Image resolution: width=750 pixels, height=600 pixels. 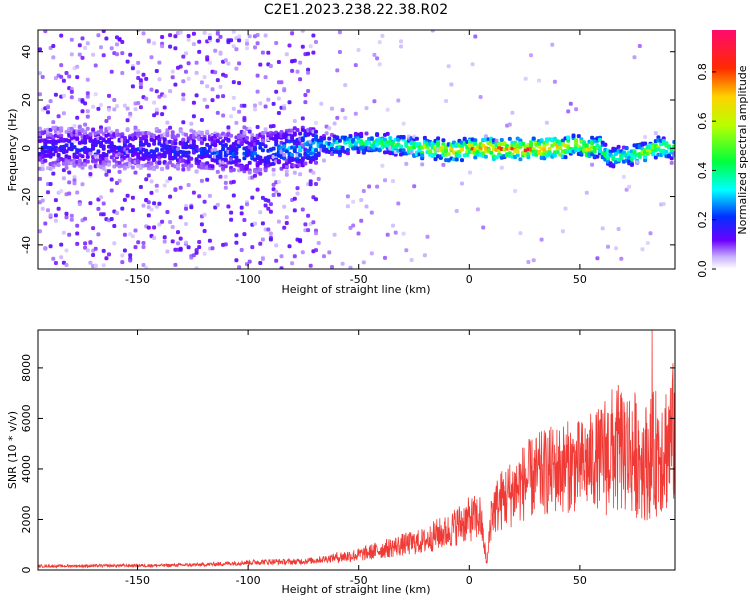 I want to click on snr-x-tick-label: 50, so click(x=580, y=580).